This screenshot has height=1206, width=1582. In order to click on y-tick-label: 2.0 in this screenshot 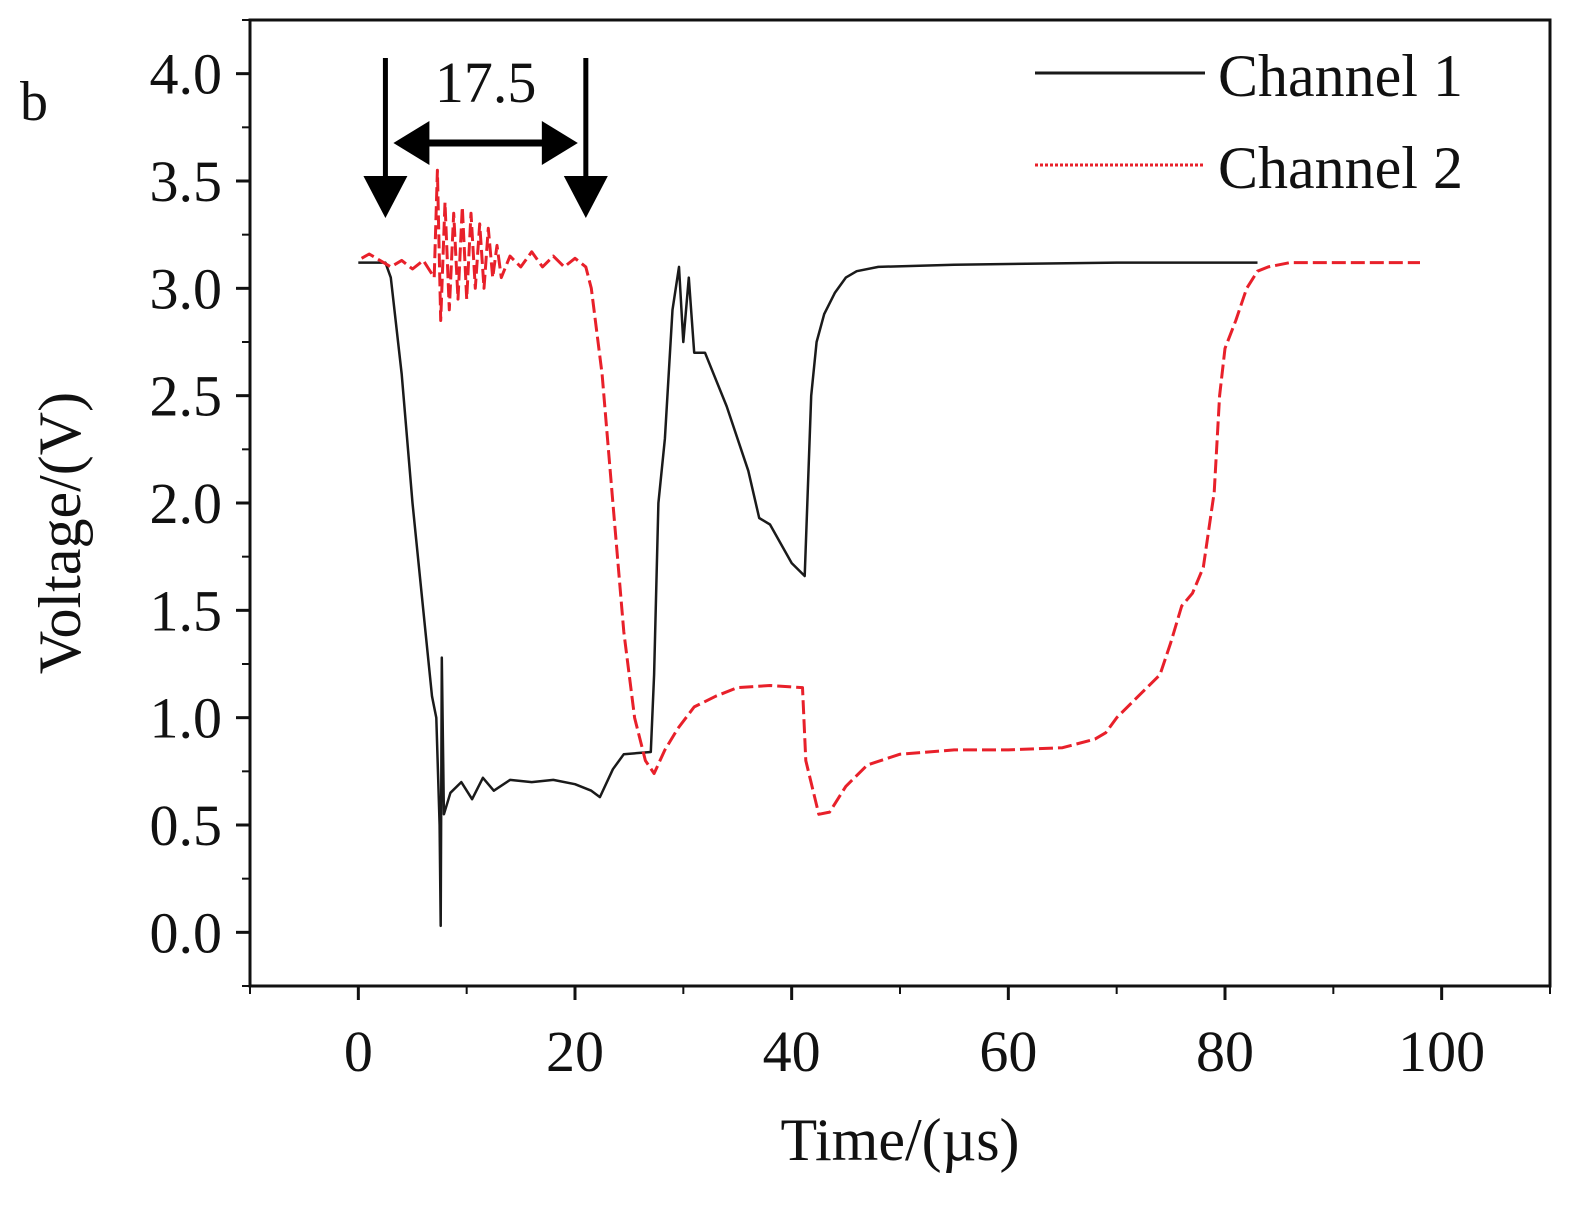, I will do `click(186, 503)`.